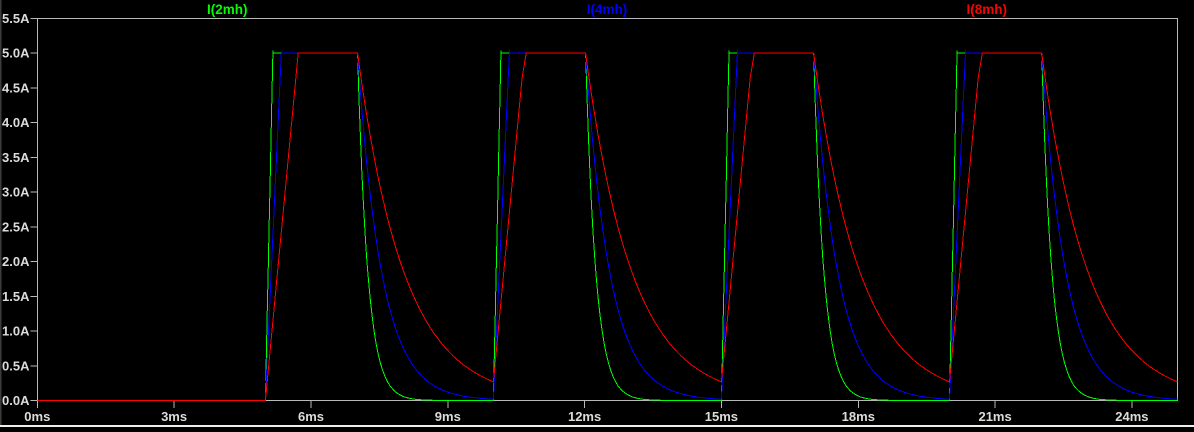 The image size is (1194, 432). Describe the element at coordinates (16, 122) in the screenshot. I see `svg-text: 4.0A` at that location.